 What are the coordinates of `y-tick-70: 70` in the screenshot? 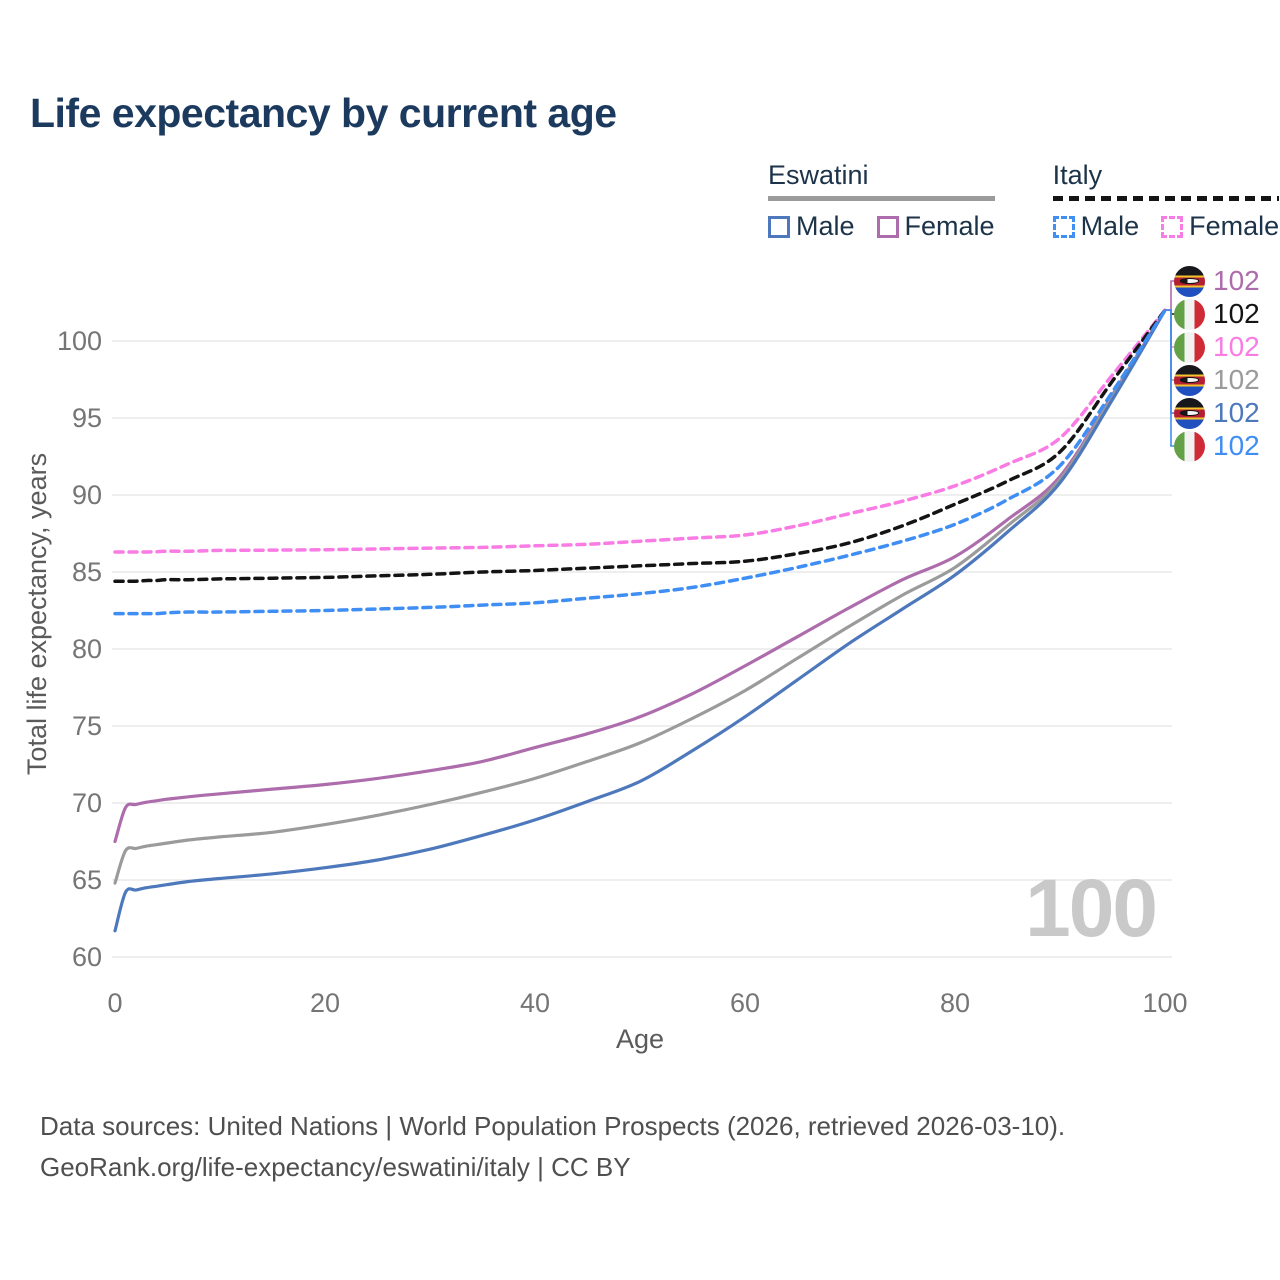 It's located at (87, 803).